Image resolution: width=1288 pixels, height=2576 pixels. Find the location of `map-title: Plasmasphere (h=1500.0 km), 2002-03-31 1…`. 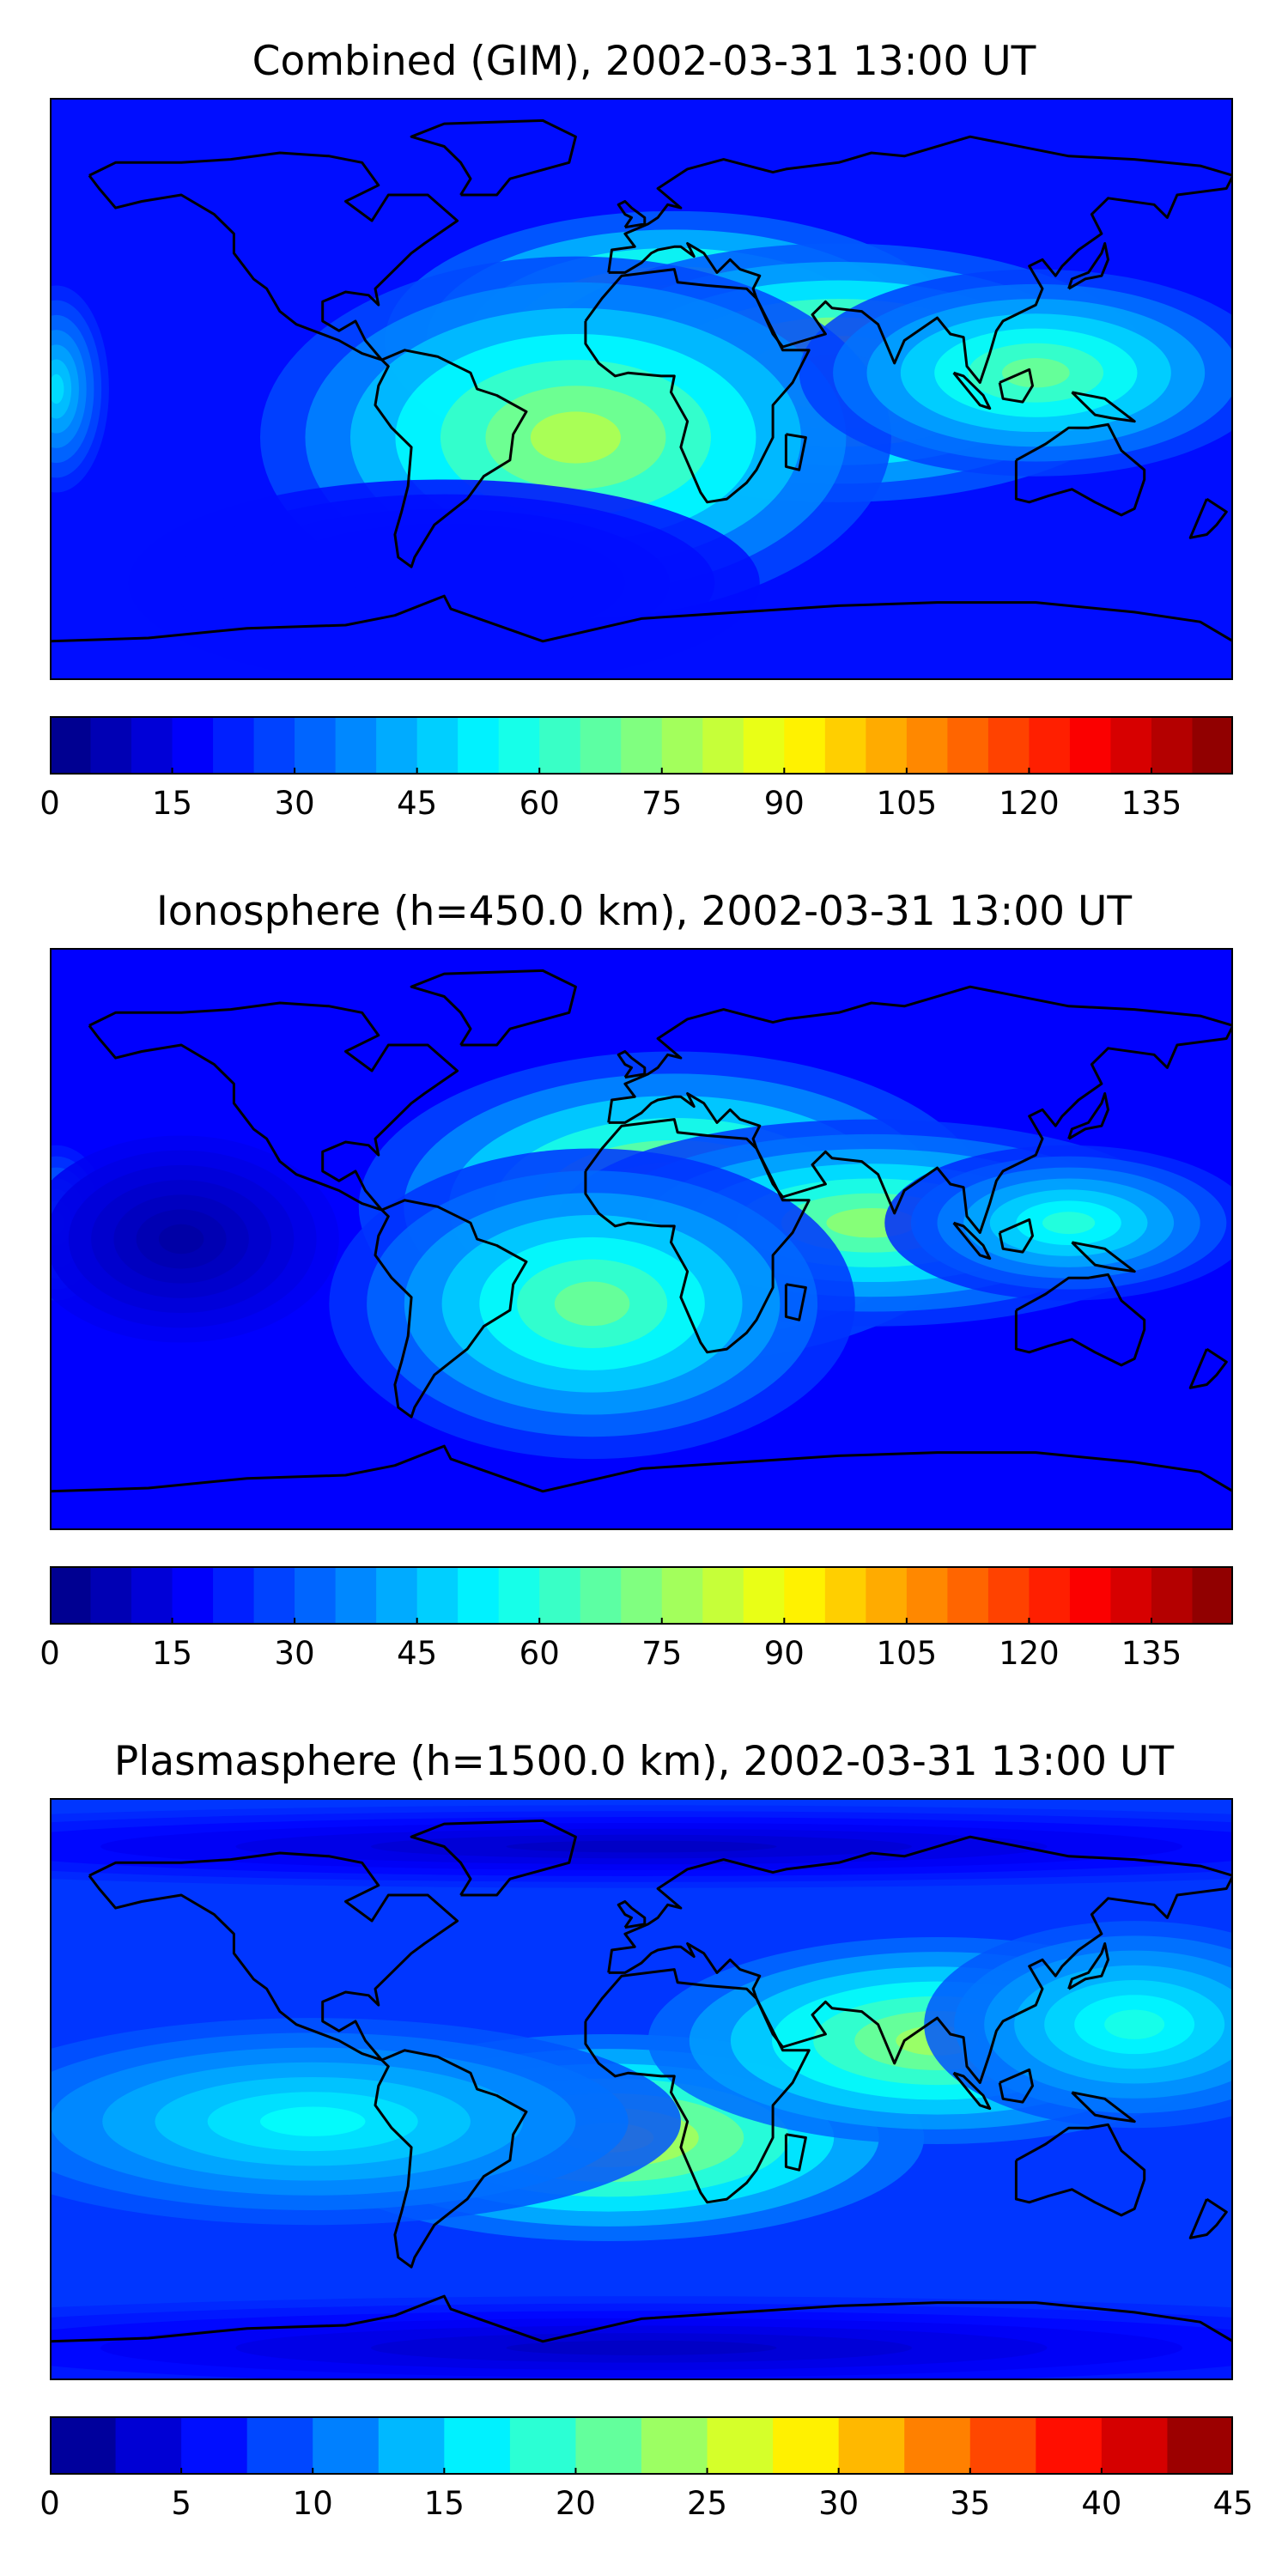

map-title: Plasmasphere (h=1500.0 km), 2002-03-31 1… is located at coordinates (644, 1762).